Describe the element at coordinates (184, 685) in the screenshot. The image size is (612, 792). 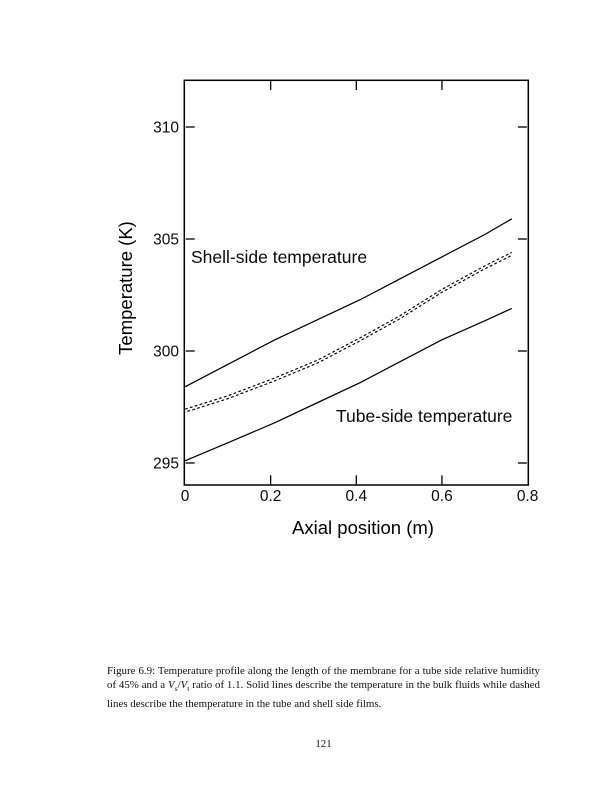
I see `caption-math-vt: V` at that location.